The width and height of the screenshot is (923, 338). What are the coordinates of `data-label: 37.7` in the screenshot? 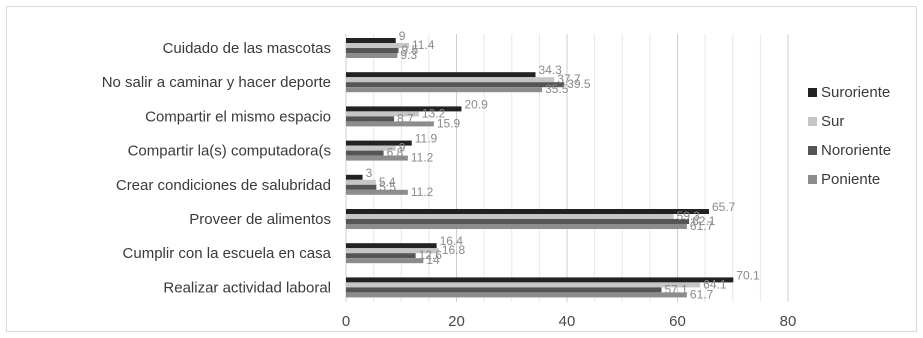 It's located at (569, 79).